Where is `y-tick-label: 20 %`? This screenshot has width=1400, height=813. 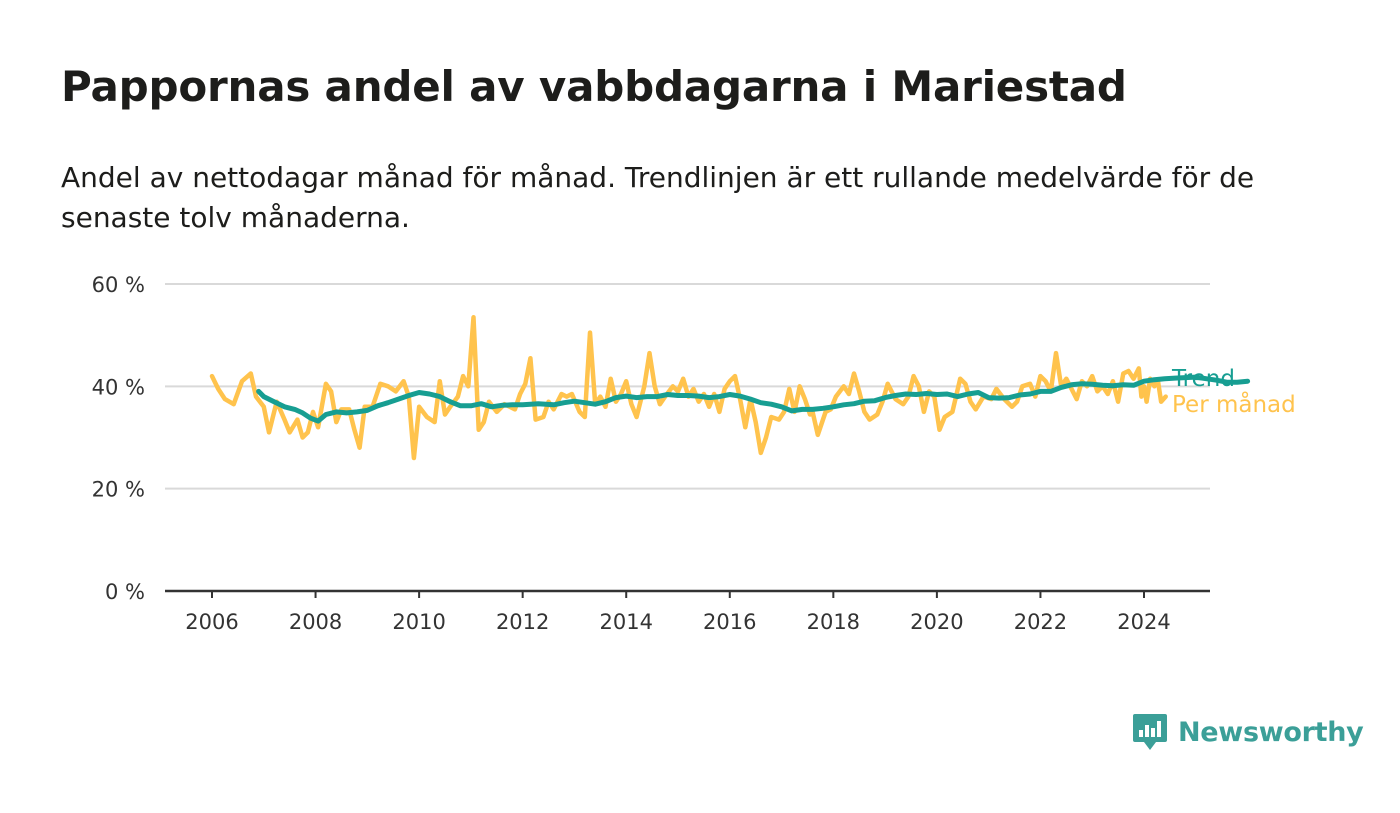 y-tick-label: 20 % is located at coordinates (118, 490).